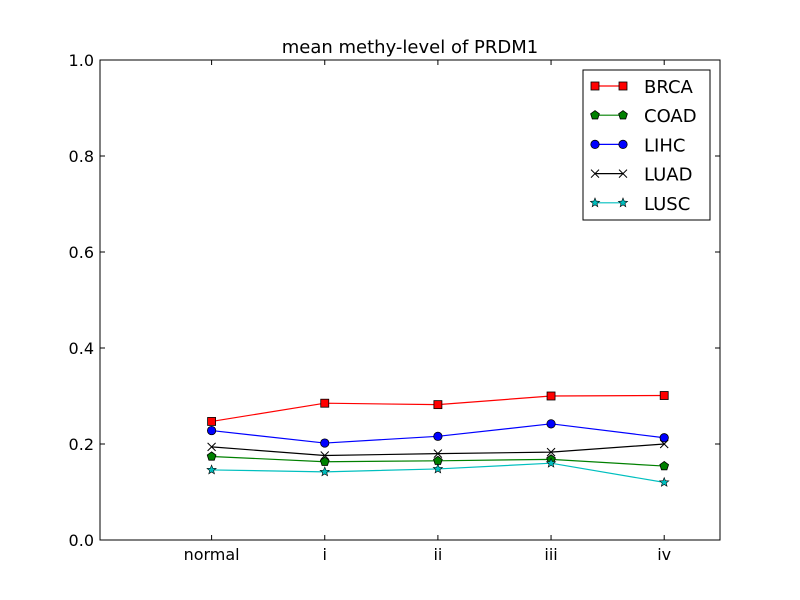 Image resolution: width=800 pixels, height=600 pixels. What do you see at coordinates (642, 87) in the screenshot?
I see `legend-item: BRCA` at bounding box center [642, 87].